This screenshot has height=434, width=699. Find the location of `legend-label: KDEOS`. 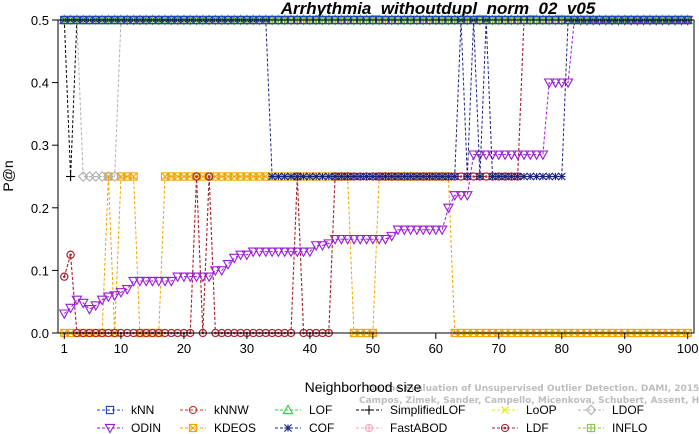

legend-label: KDEOS is located at coordinates (235, 427).